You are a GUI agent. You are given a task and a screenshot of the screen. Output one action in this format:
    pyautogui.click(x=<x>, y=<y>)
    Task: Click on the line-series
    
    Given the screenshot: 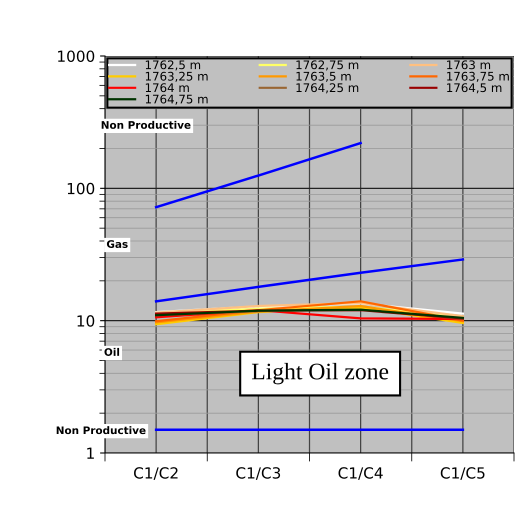 What is the action you would take?
    pyautogui.click(x=309, y=280)
    